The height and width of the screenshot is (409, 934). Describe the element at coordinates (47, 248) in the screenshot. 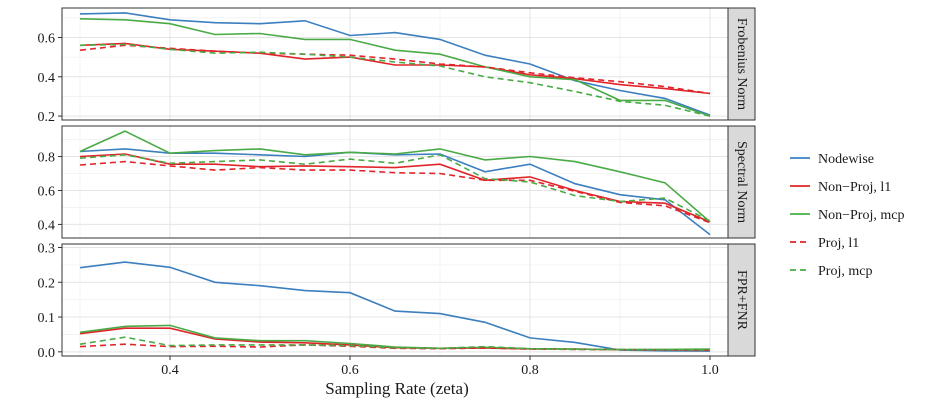

I see `y-tick-label: 0.3` at that location.